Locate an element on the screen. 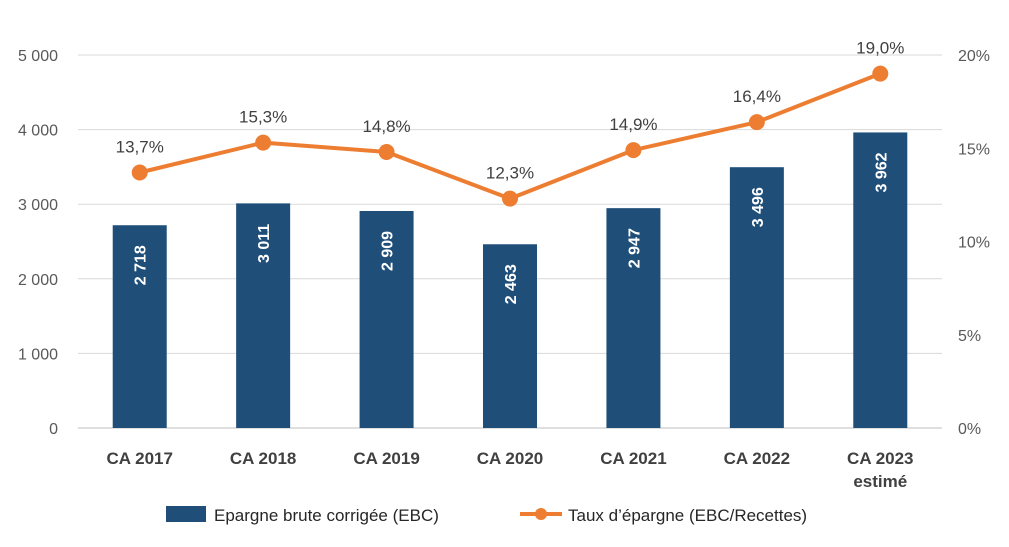 This screenshot has height=547, width=1009. bar-data-label: 3 496 is located at coordinates (758, 207).